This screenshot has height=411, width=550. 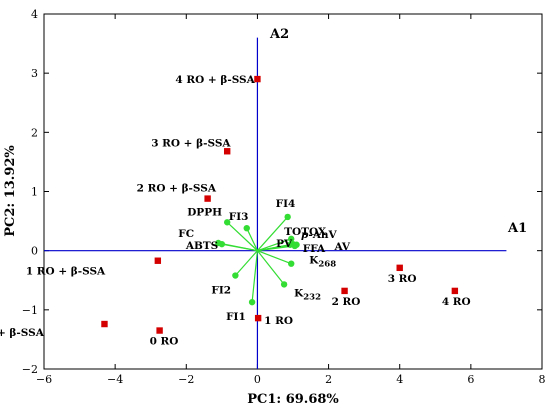 What do you see at coordinates (204, 212) in the screenshot?
I see `loading-label-dpph: DPPH` at bounding box center [204, 212].